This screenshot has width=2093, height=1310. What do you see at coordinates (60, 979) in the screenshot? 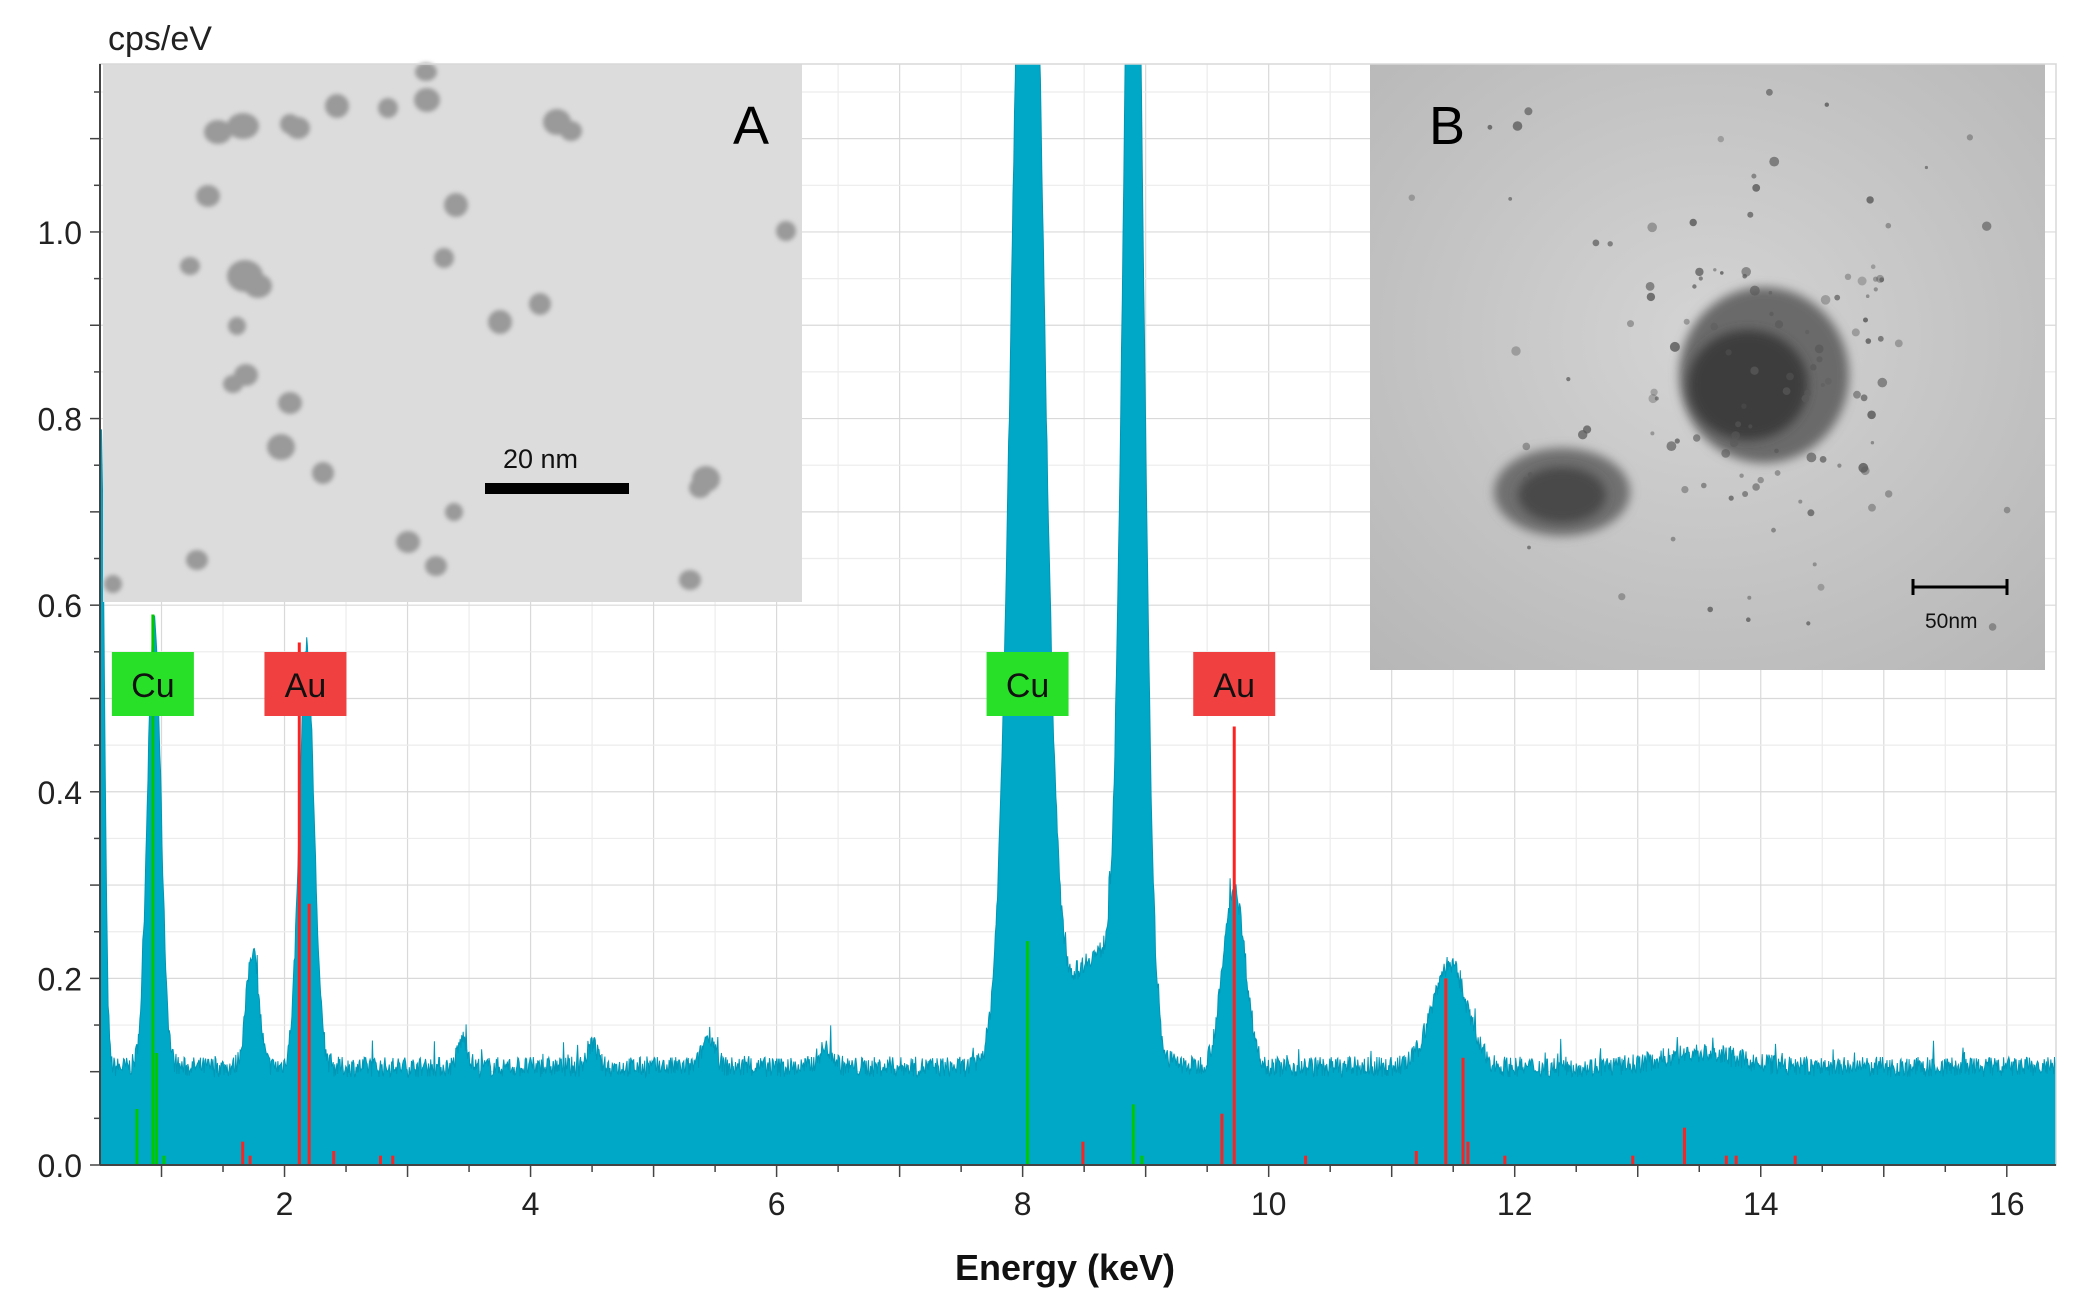
I see `y-tick-label: 0.2` at bounding box center [60, 979].